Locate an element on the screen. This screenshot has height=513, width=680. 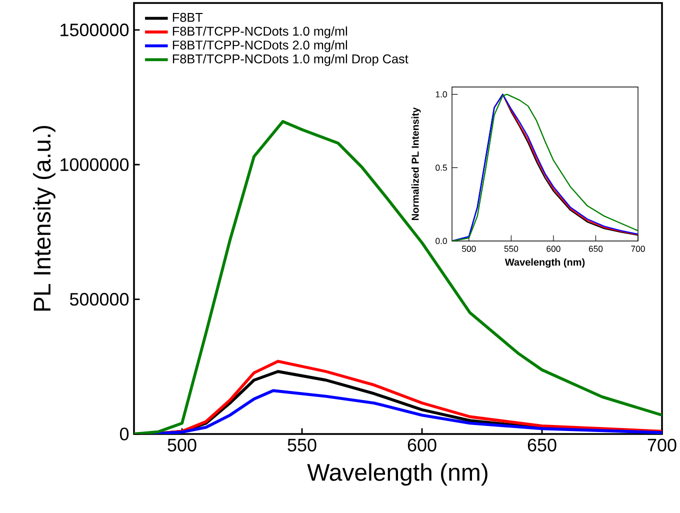
y-tick-label: 0.0 is located at coordinates (441, 241).